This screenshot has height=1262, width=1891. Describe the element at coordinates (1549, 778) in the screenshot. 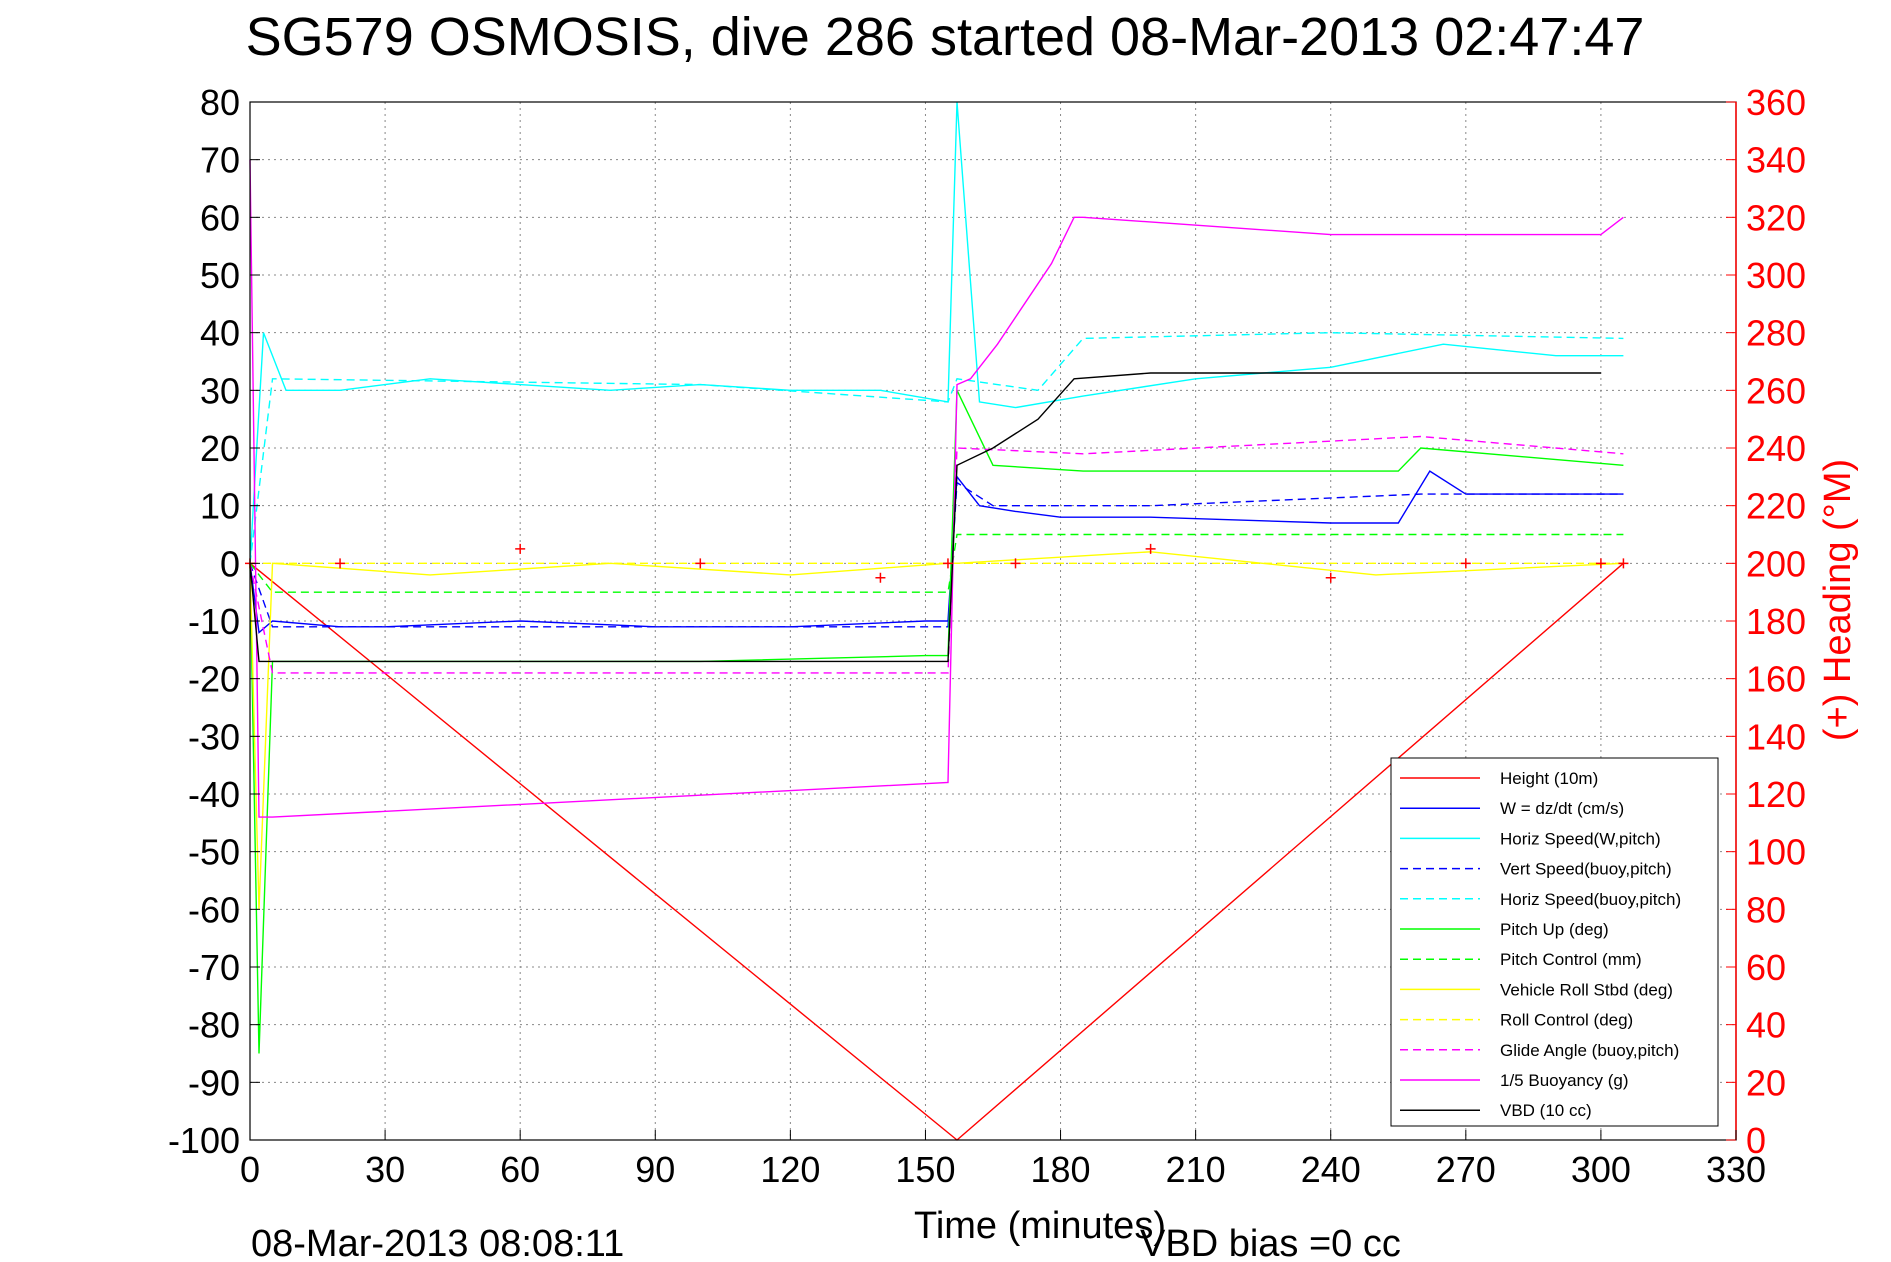

I see `legend-label: Height (10m)` at that location.